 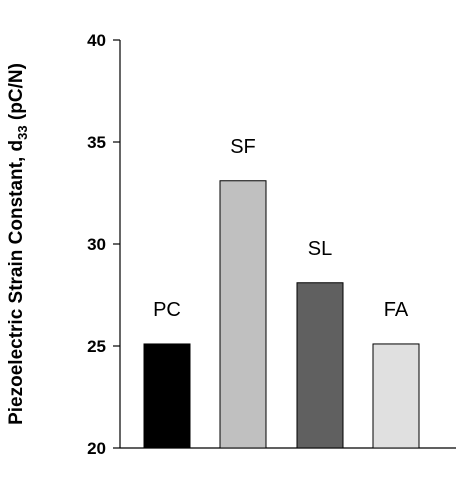 I want to click on bar-pc, so click(x=167, y=396).